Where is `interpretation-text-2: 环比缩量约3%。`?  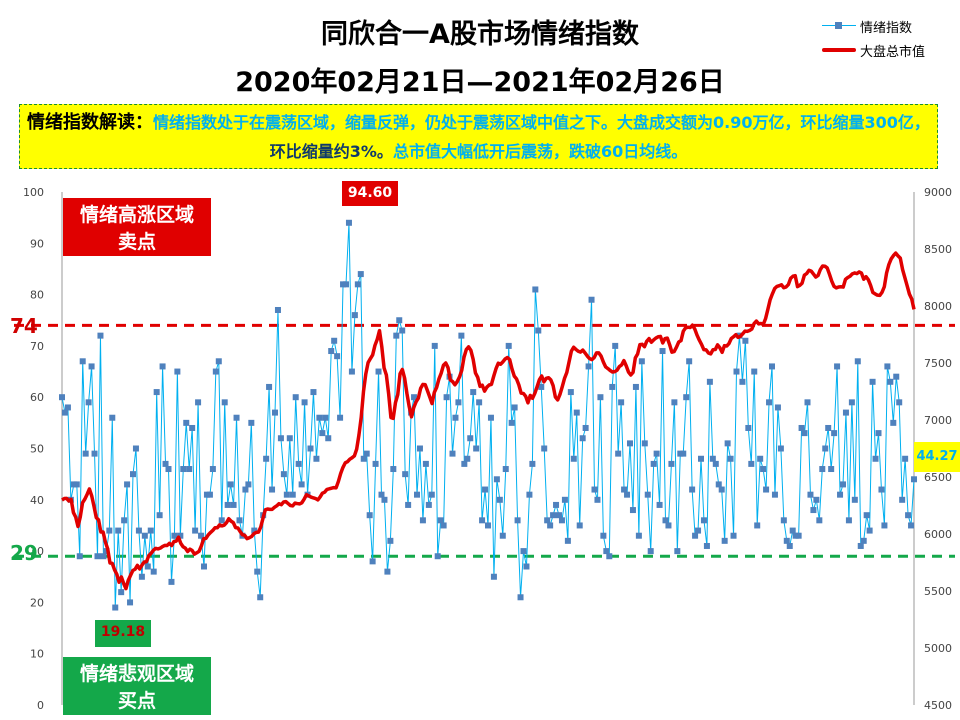 interpretation-text-2: 环比缩量约3%。 is located at coordinates (331, 151).